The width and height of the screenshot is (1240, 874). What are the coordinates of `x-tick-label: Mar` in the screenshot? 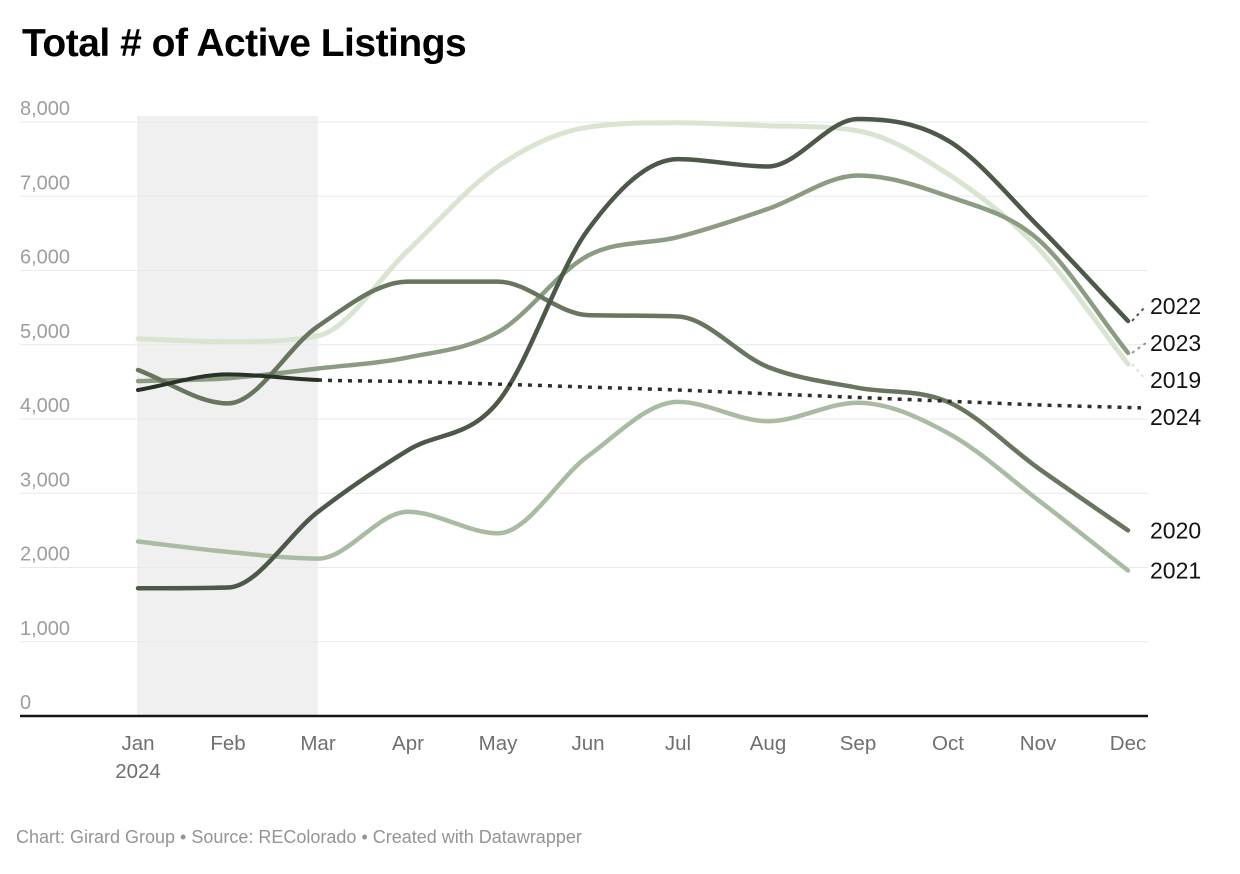 It's located at (317, 743).